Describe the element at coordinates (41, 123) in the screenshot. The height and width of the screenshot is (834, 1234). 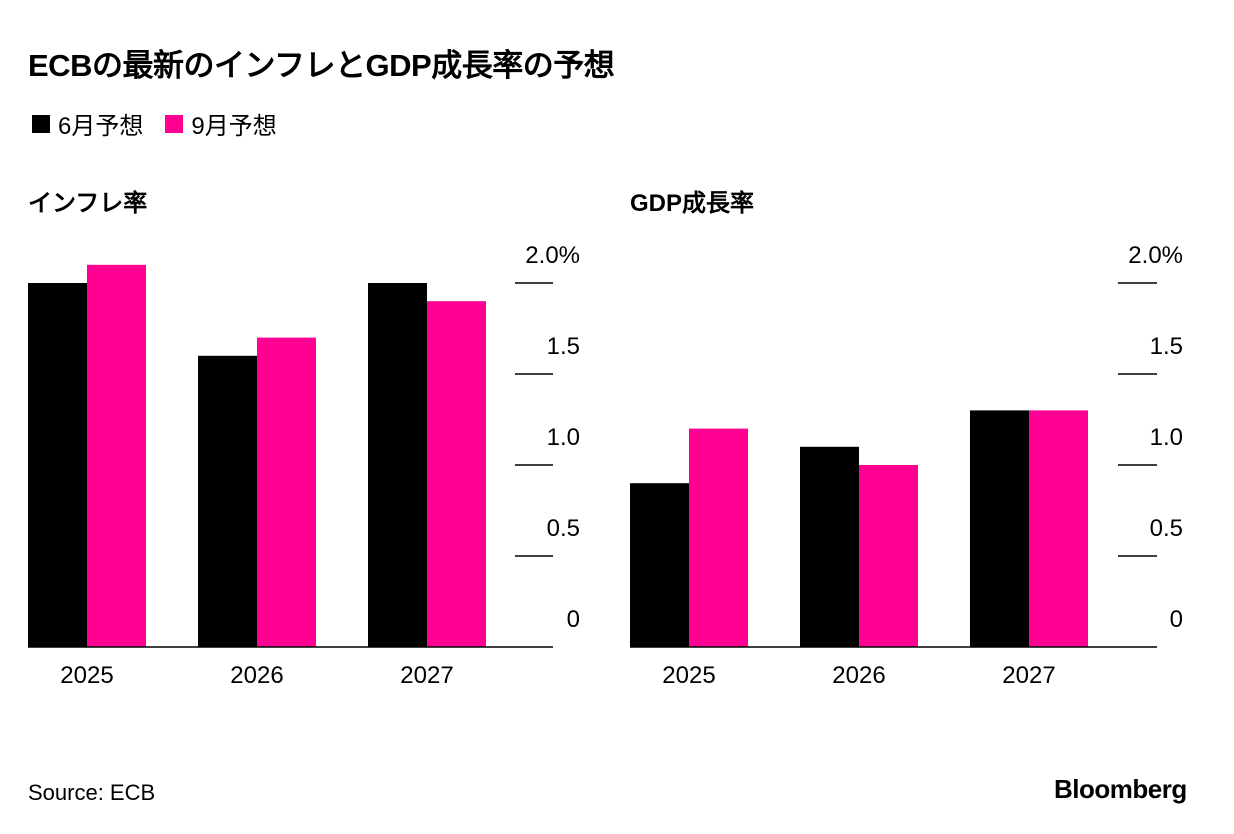
I see `legend-swatch-june` at that location.